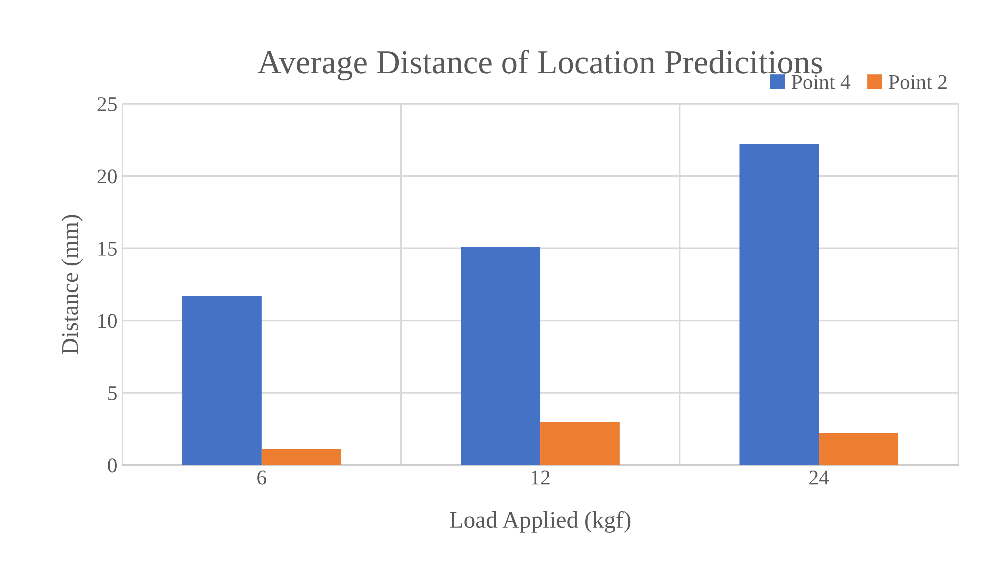 This screenshot has height=578, width=981. What do you see at coordinates (541, 477) in the screenshot?
I see `x-tick-label: 12` at bounding box center [541, 477].